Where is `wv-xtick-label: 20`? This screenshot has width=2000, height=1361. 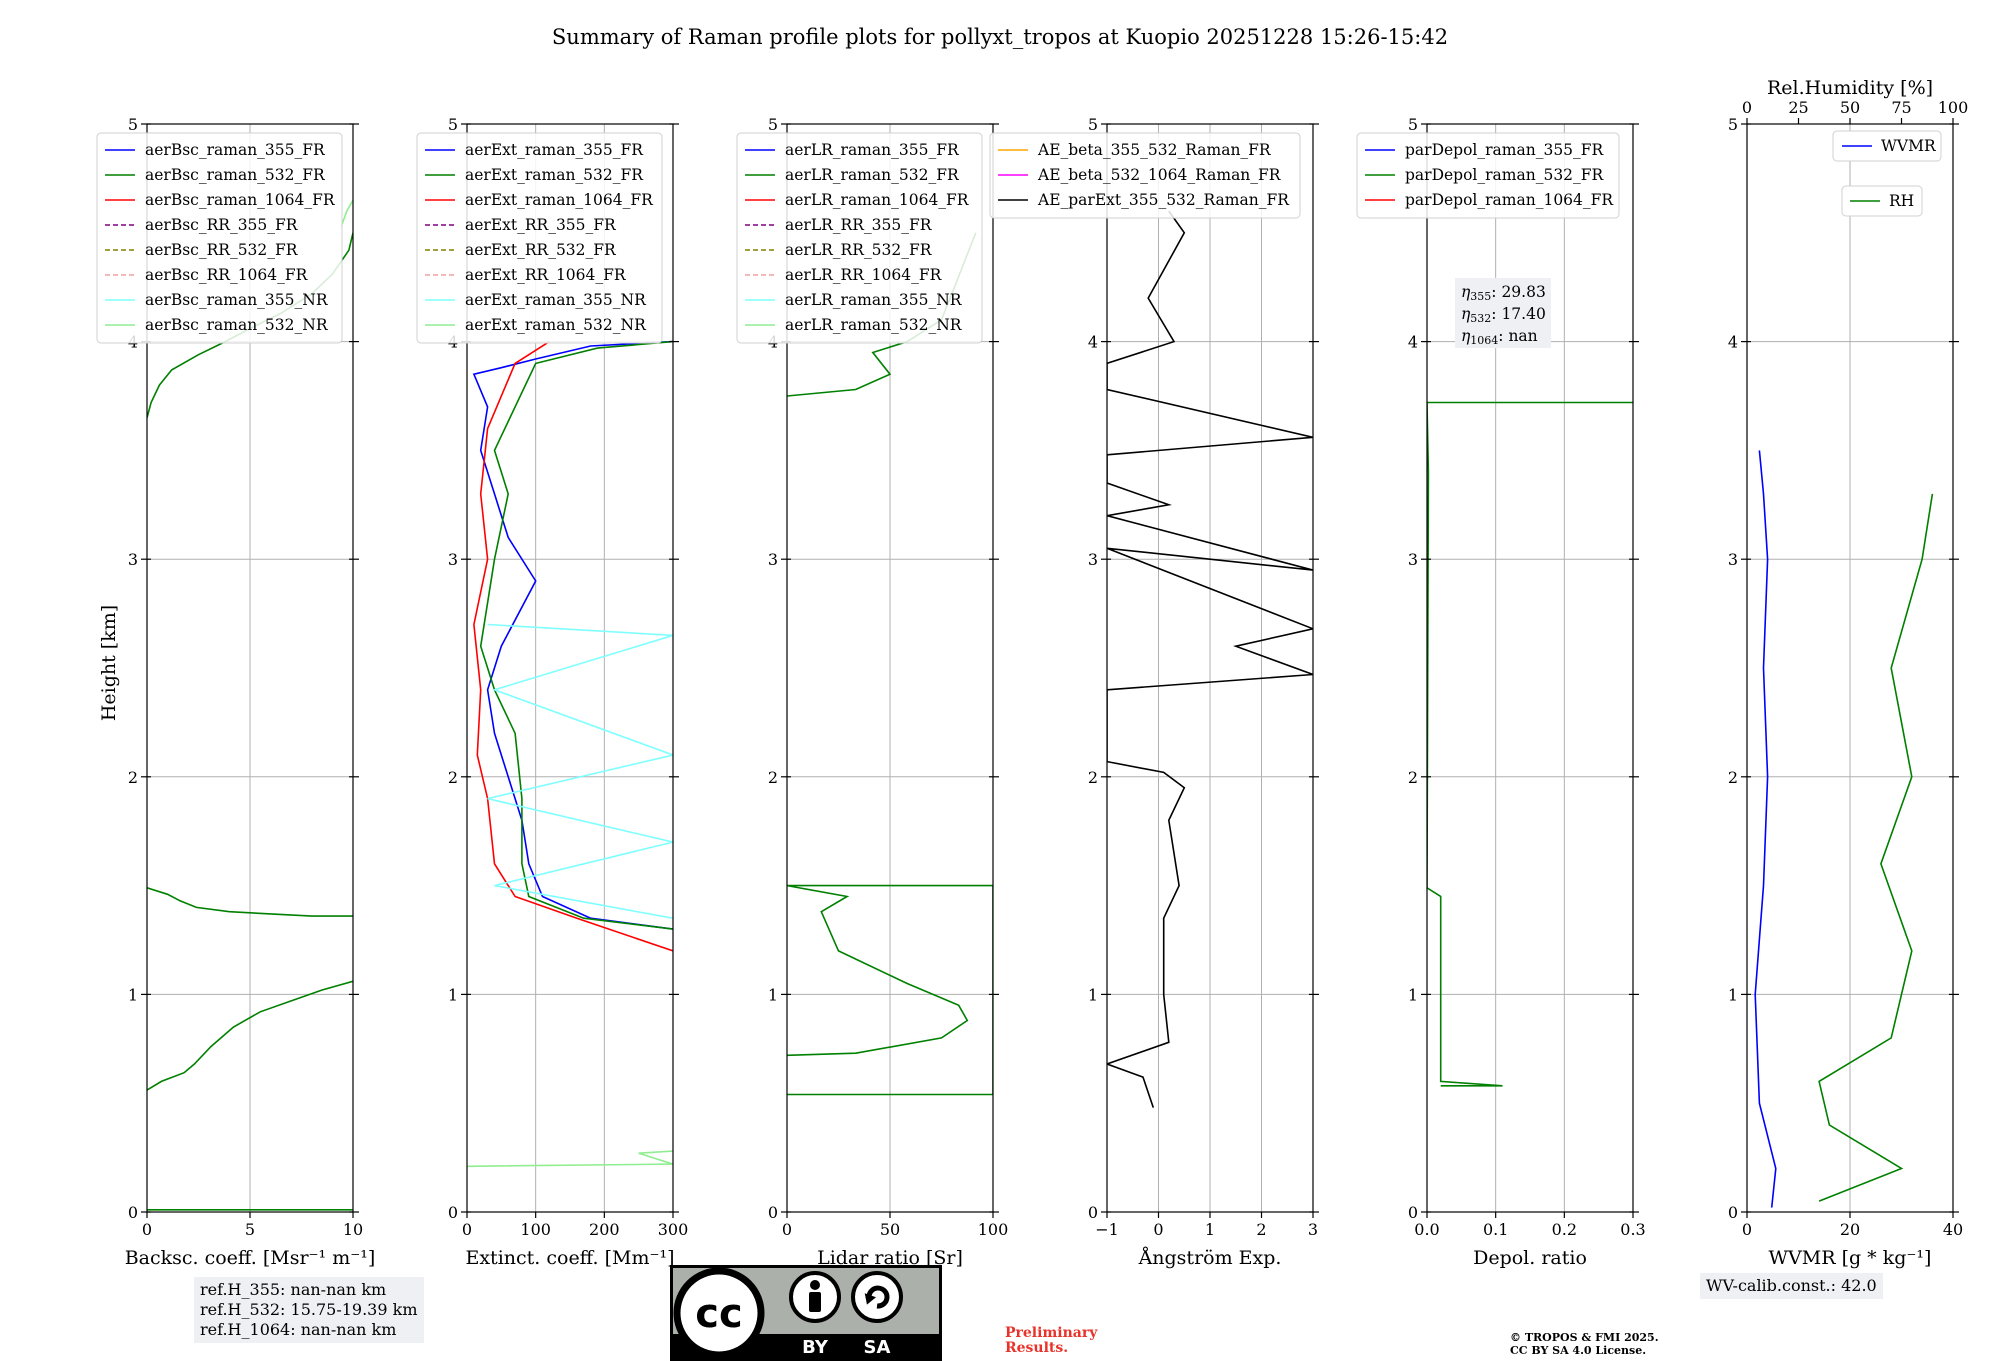
wv-xtick-label: 20 is located at coordinates (1850, 1229).